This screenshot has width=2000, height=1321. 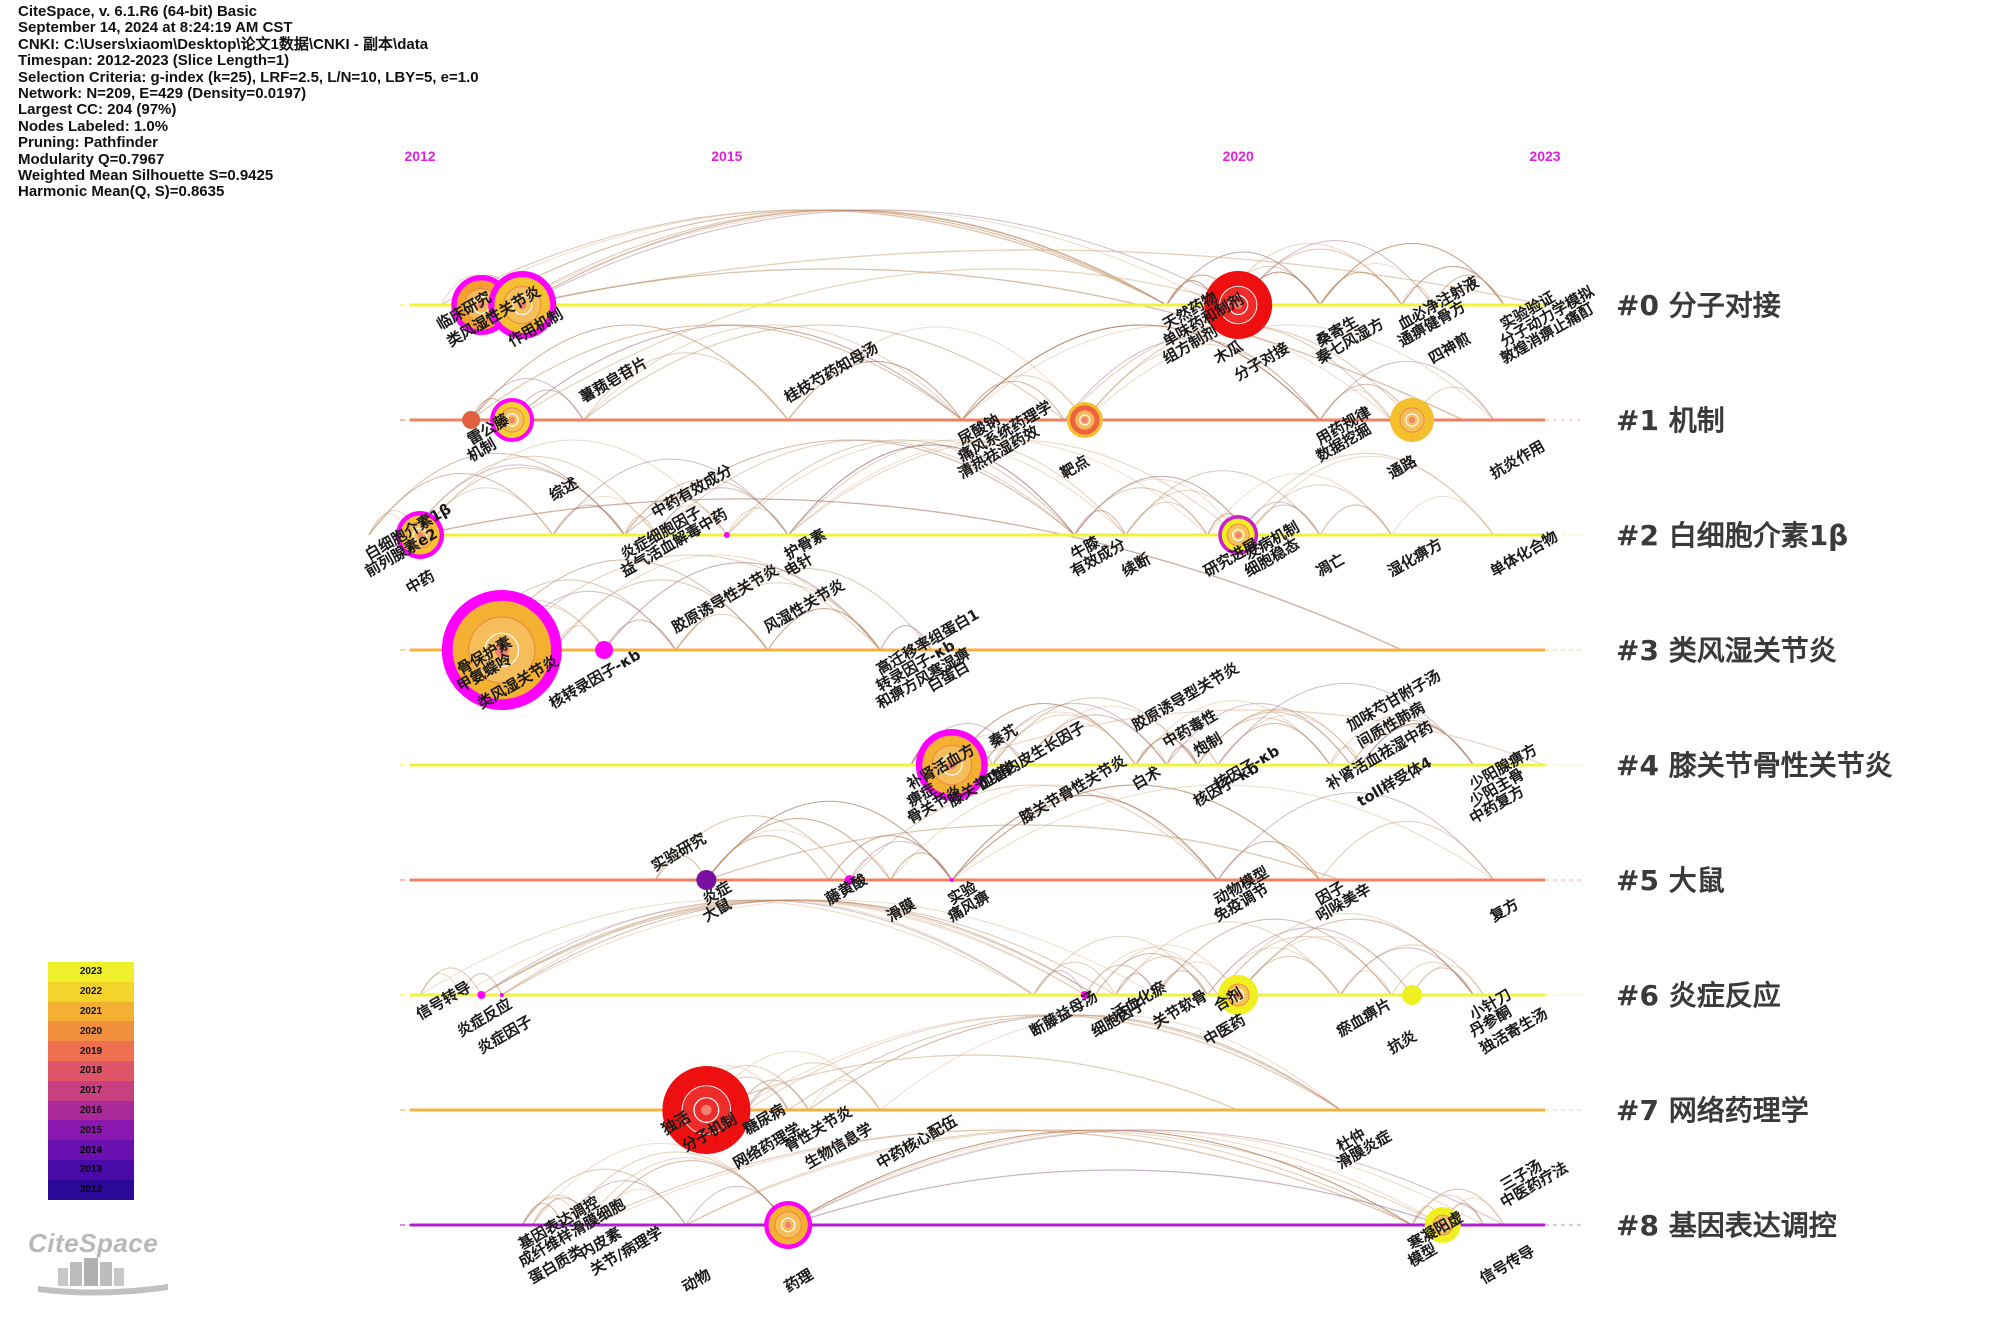 What do you see at coordinates (1517, 460) in the screenshot?
I see `keyword-label-c1-11: 抗炎作用` at bounding box center [1517, 460].